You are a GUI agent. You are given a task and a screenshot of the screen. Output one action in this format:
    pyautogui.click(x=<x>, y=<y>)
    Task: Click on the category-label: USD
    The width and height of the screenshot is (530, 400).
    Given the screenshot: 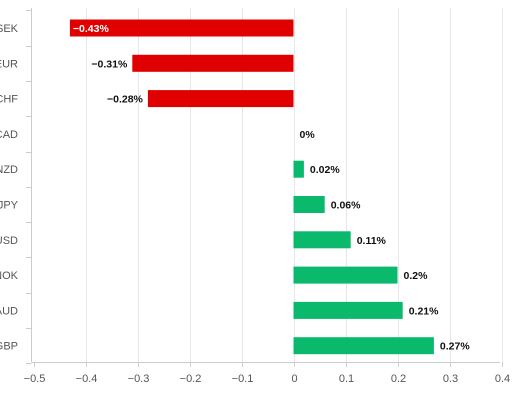 What is the action you would take?
    pyautogui.click(x=9, y=241)
    